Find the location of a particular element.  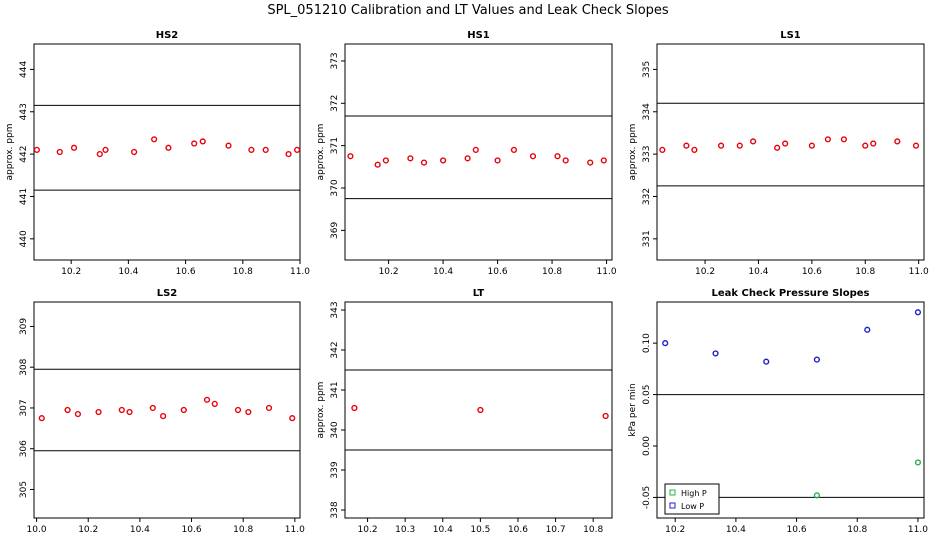

y-tick-label: 307 is located at coordinates (24, 407).